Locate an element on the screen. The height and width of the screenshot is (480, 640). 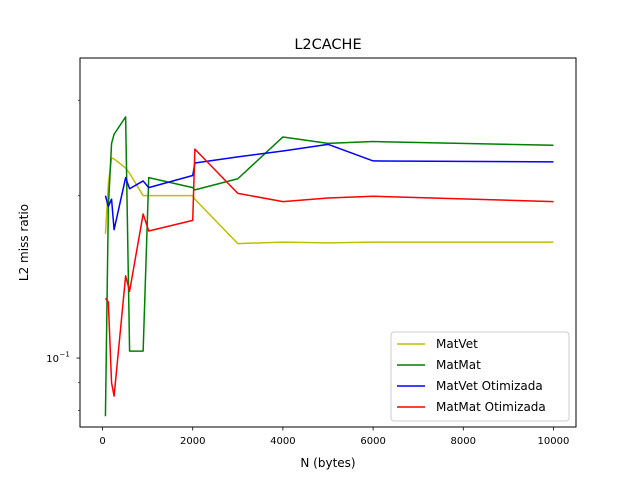
legend-label-2: MatVet Otimizada is located at coordinates (489, 386).